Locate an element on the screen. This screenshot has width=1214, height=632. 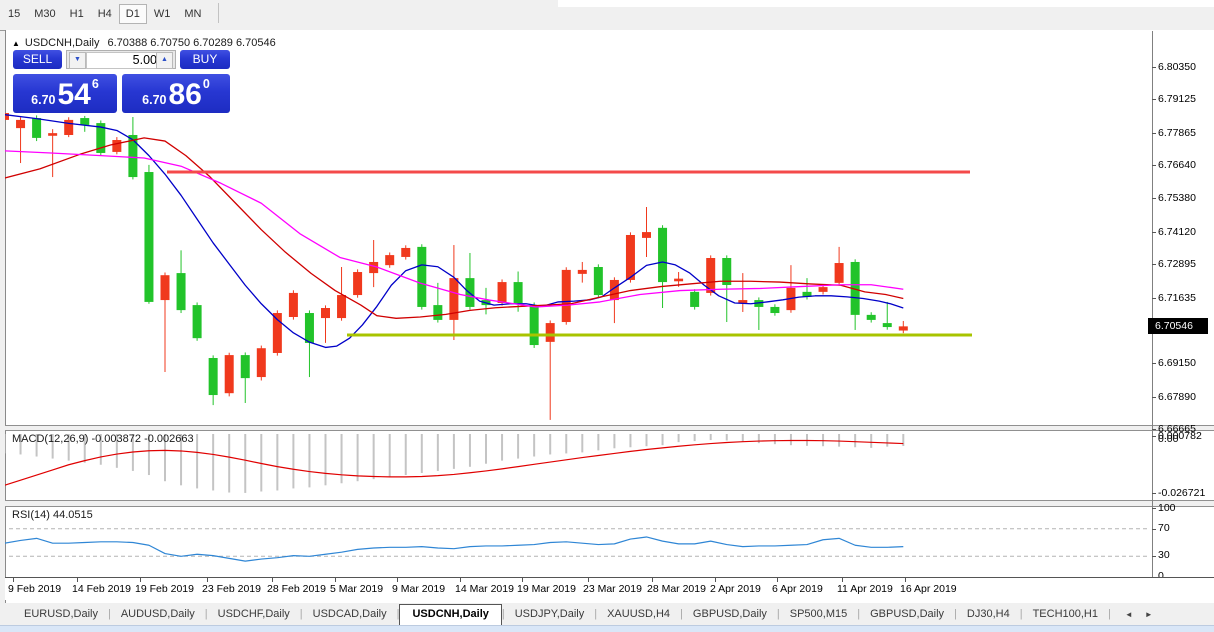
timeframe-button-h1: H1 is located at coordinates (76, 14).